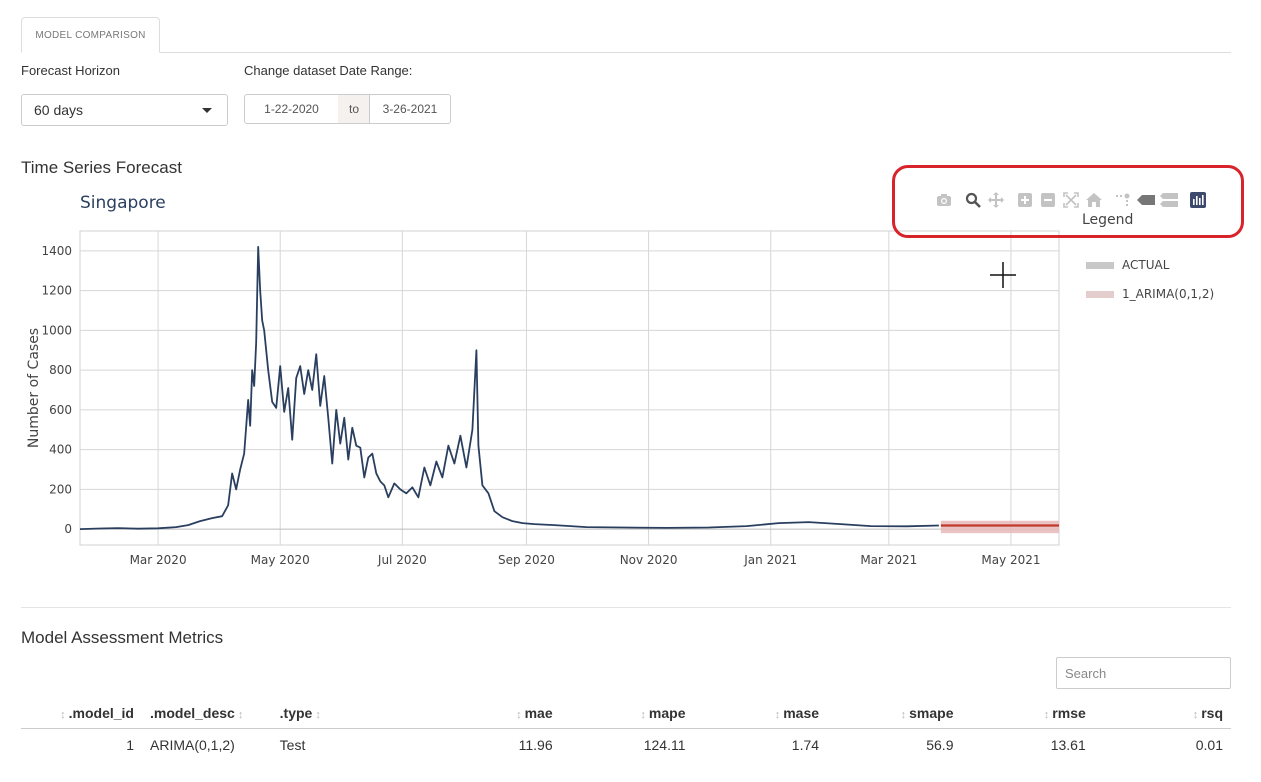  What do you see at coordinates (760, 713) in the screenshot?
I see `column-header-mase: ↕ mase` at bounding box center [760, 713].